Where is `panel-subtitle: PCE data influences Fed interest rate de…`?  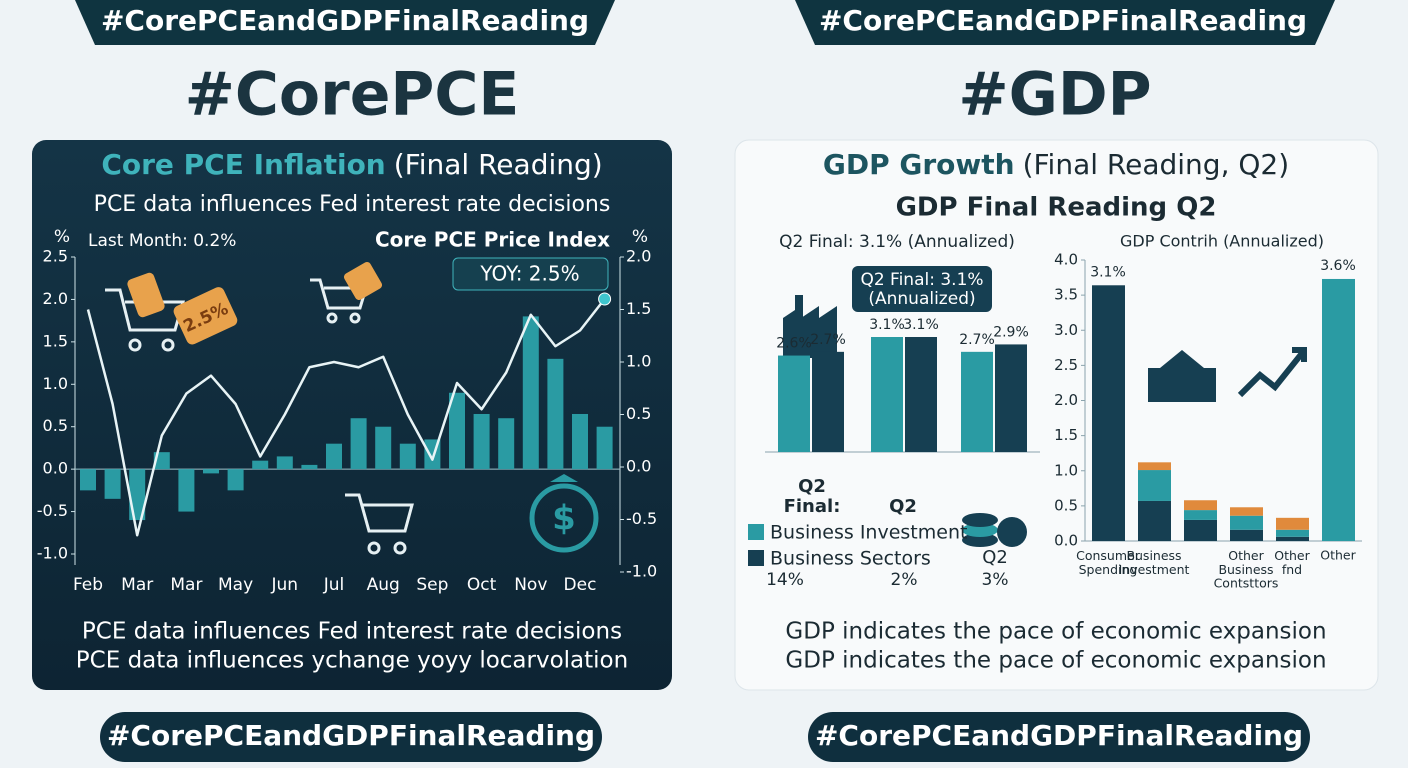 panel-subtitle: PCE data influences Fed interest rate de… is located at coordinates (352, 204).